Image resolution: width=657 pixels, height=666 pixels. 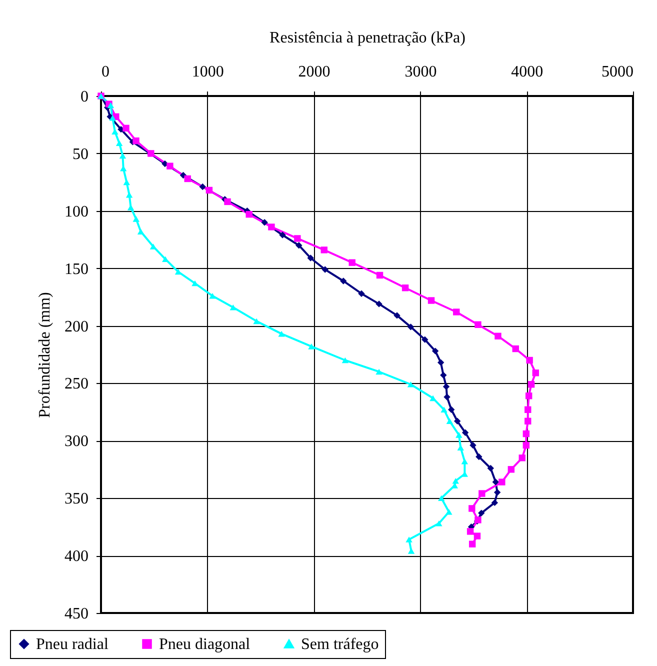 I want to click on legend-label: Pneu diagonal, so click(x=205, y=644).